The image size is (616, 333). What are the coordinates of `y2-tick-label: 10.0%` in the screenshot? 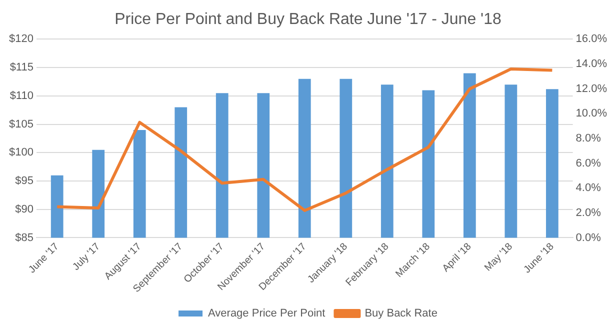 It's located at (592, 114).